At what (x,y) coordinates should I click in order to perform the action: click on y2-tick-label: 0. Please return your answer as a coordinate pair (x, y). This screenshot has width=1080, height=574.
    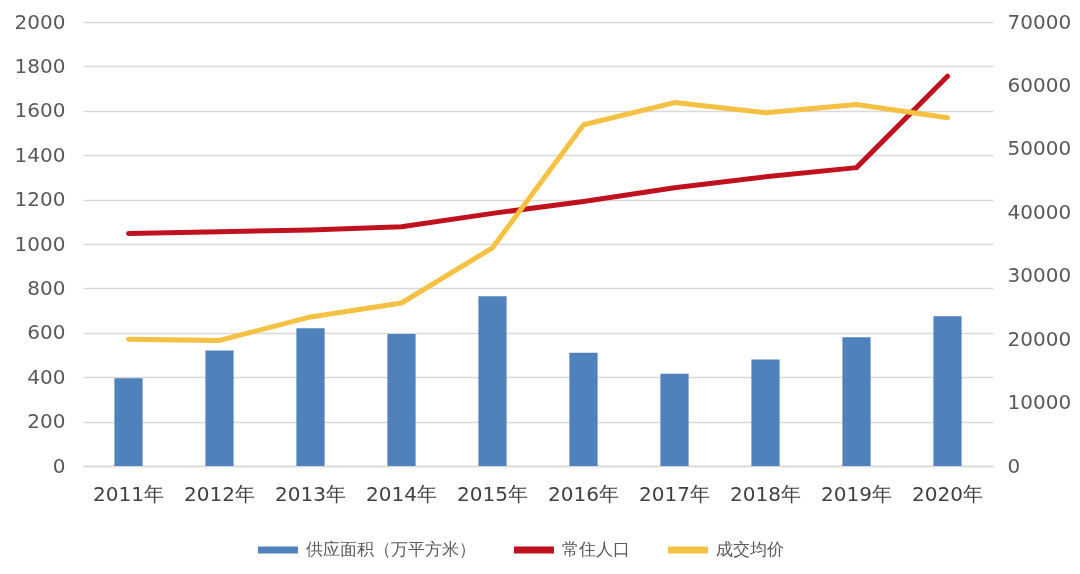
    Looking at the image, I should click on (1014, 465).